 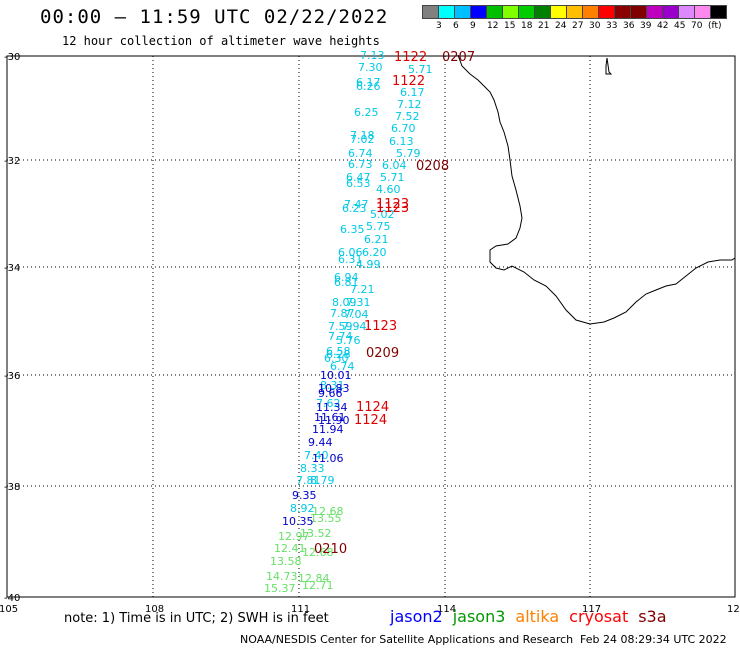 What do you see at coordinates (416, 616) in the screenshot?
I see `satellite-key-jason2: jason2` at bounding box center [416, 616].